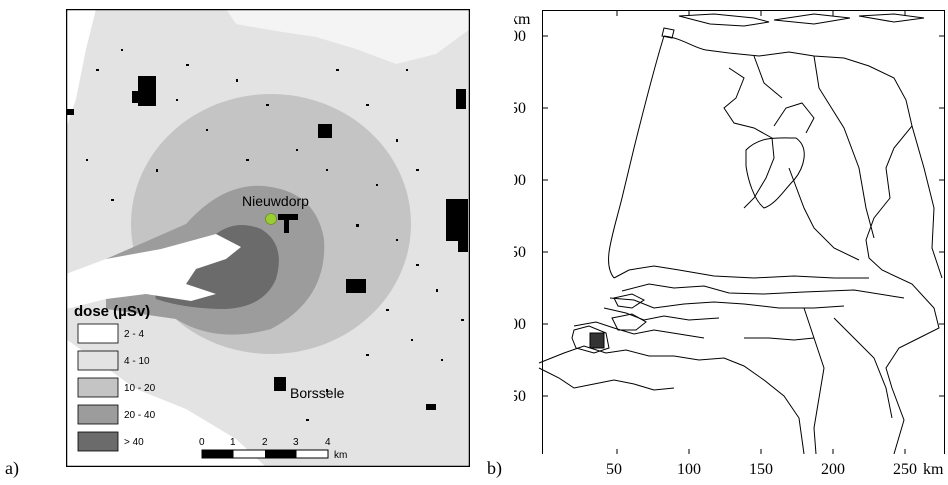 Image resolution: width=948 pixels, height=485 pixels. Describe the element at coordinates (275, 201) in the screenshot. I see `place-label-nieuwdorp: Nieuwdorp` at that location.